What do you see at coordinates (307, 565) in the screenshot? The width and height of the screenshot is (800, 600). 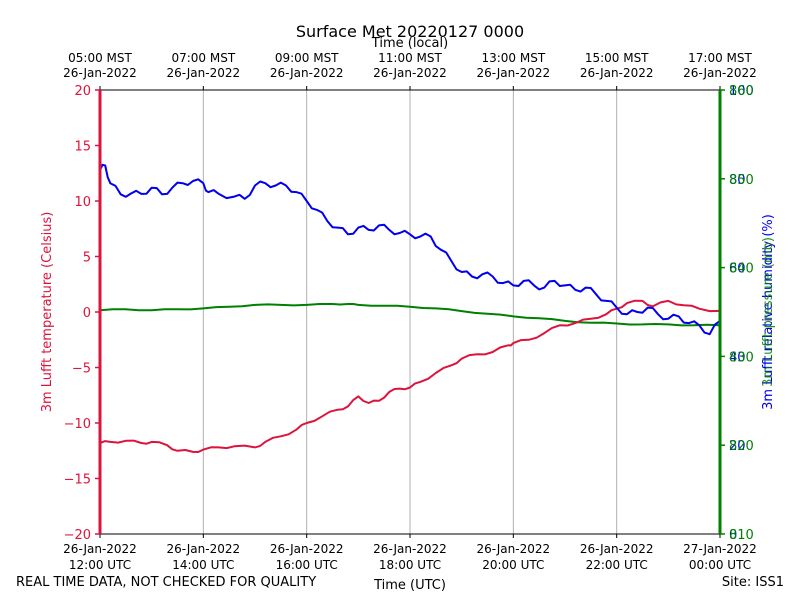 I see `x-tick-label-time: 16:00 UTC` at bounding box center [307, 565].